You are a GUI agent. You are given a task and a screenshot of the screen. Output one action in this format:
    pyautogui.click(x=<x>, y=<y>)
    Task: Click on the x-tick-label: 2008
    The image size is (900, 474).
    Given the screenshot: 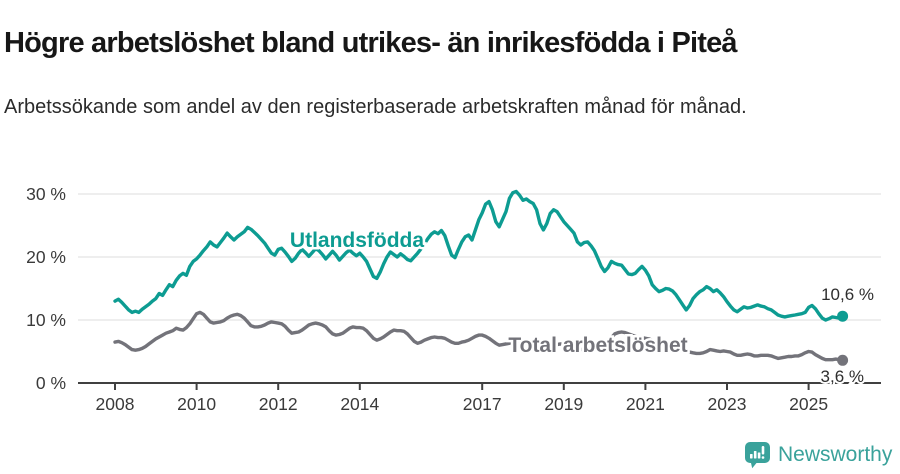 What is the action you would take?
    pyautogui.click(x=115, y=404)
    